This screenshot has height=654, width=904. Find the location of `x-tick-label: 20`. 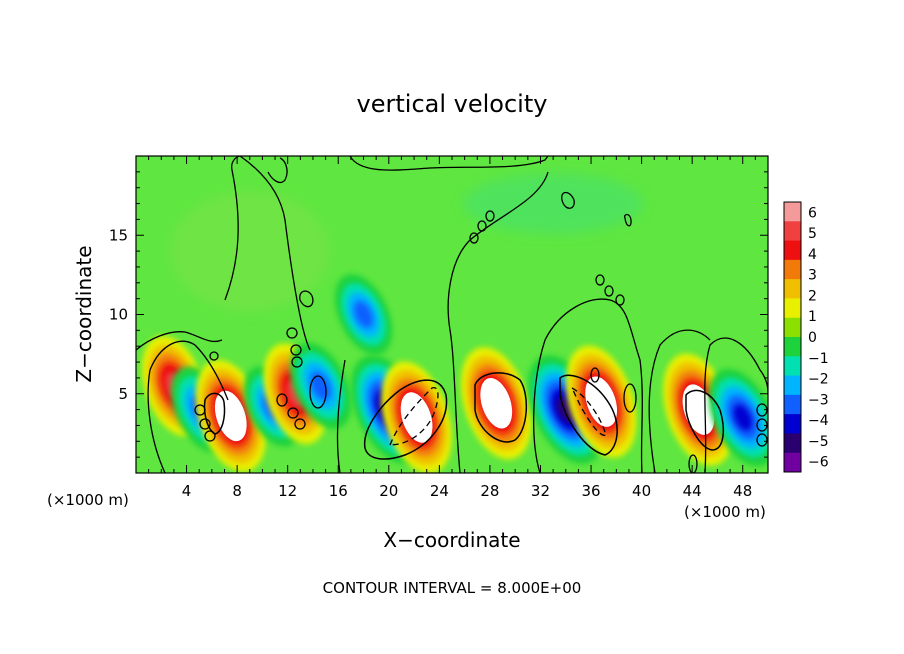

x-tick-label: 20 is located at coordinates (388, 491).